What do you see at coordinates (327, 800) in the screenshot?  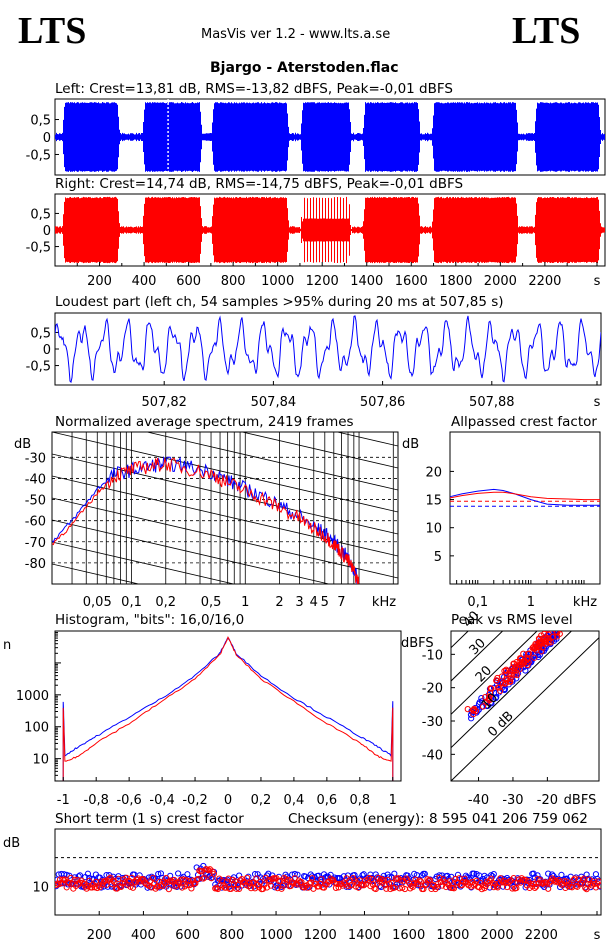 I see `histogram-xtick: 0,6` at bounding box center [327, 800].